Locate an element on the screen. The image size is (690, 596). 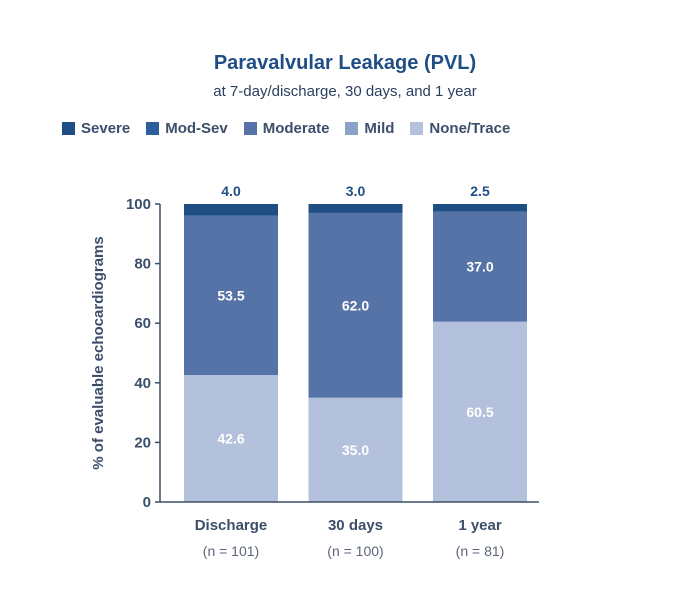
chart-legend: Severe Mod-Sev Moderate Mild None/Trace is located at coordinates (286, 128).